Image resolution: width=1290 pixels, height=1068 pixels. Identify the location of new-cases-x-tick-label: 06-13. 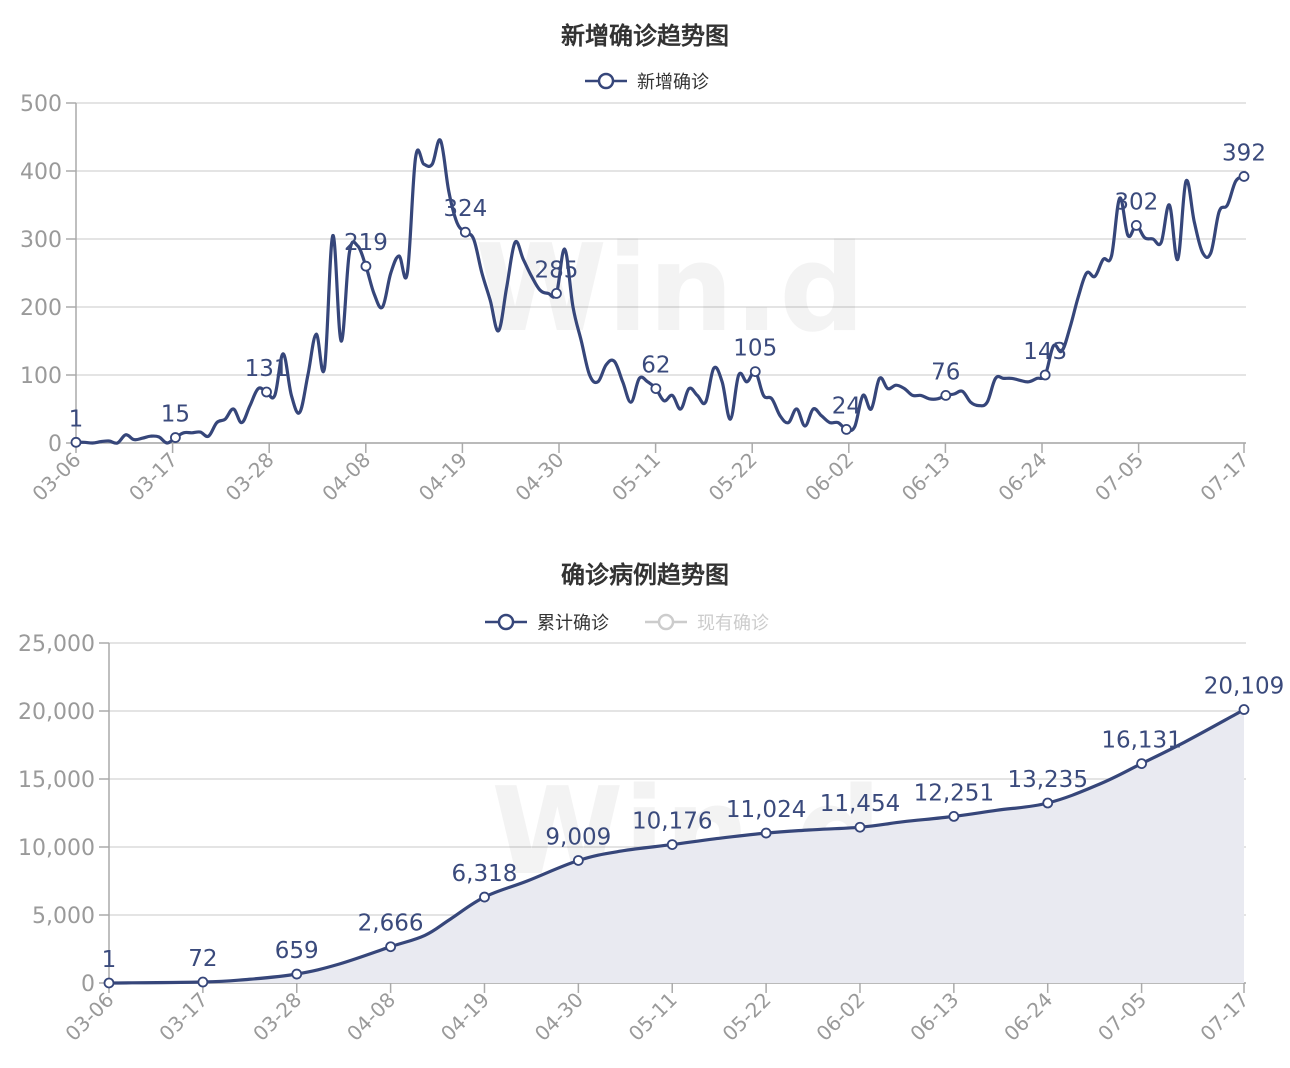
(926, 477).